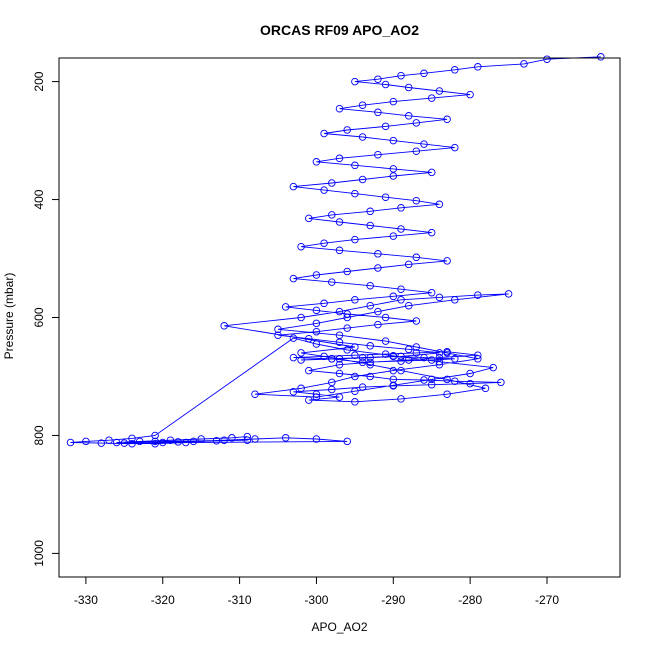 The width and height of the screenshot is (650, 650). Describe the element at coordinates (9, 316) in the screenshot. I see `y-axis-label: Pressure (mbar)` at that location.